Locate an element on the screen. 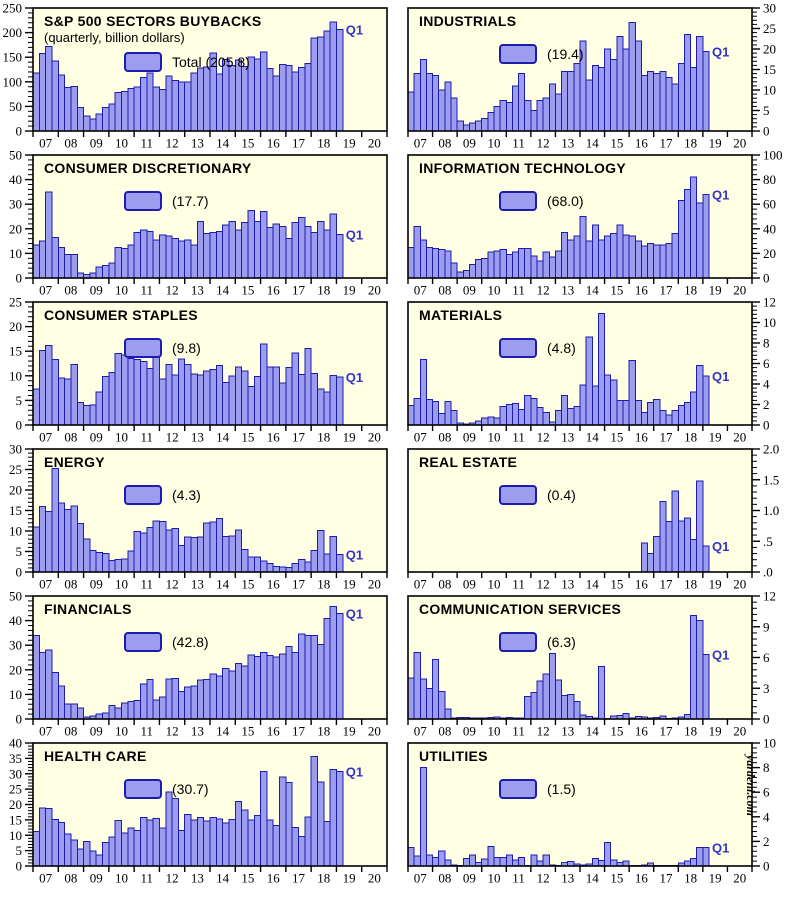 The width and height of the screenshot is (790, 907). y-tick-label: 15 is located at coordinates (15, 351).